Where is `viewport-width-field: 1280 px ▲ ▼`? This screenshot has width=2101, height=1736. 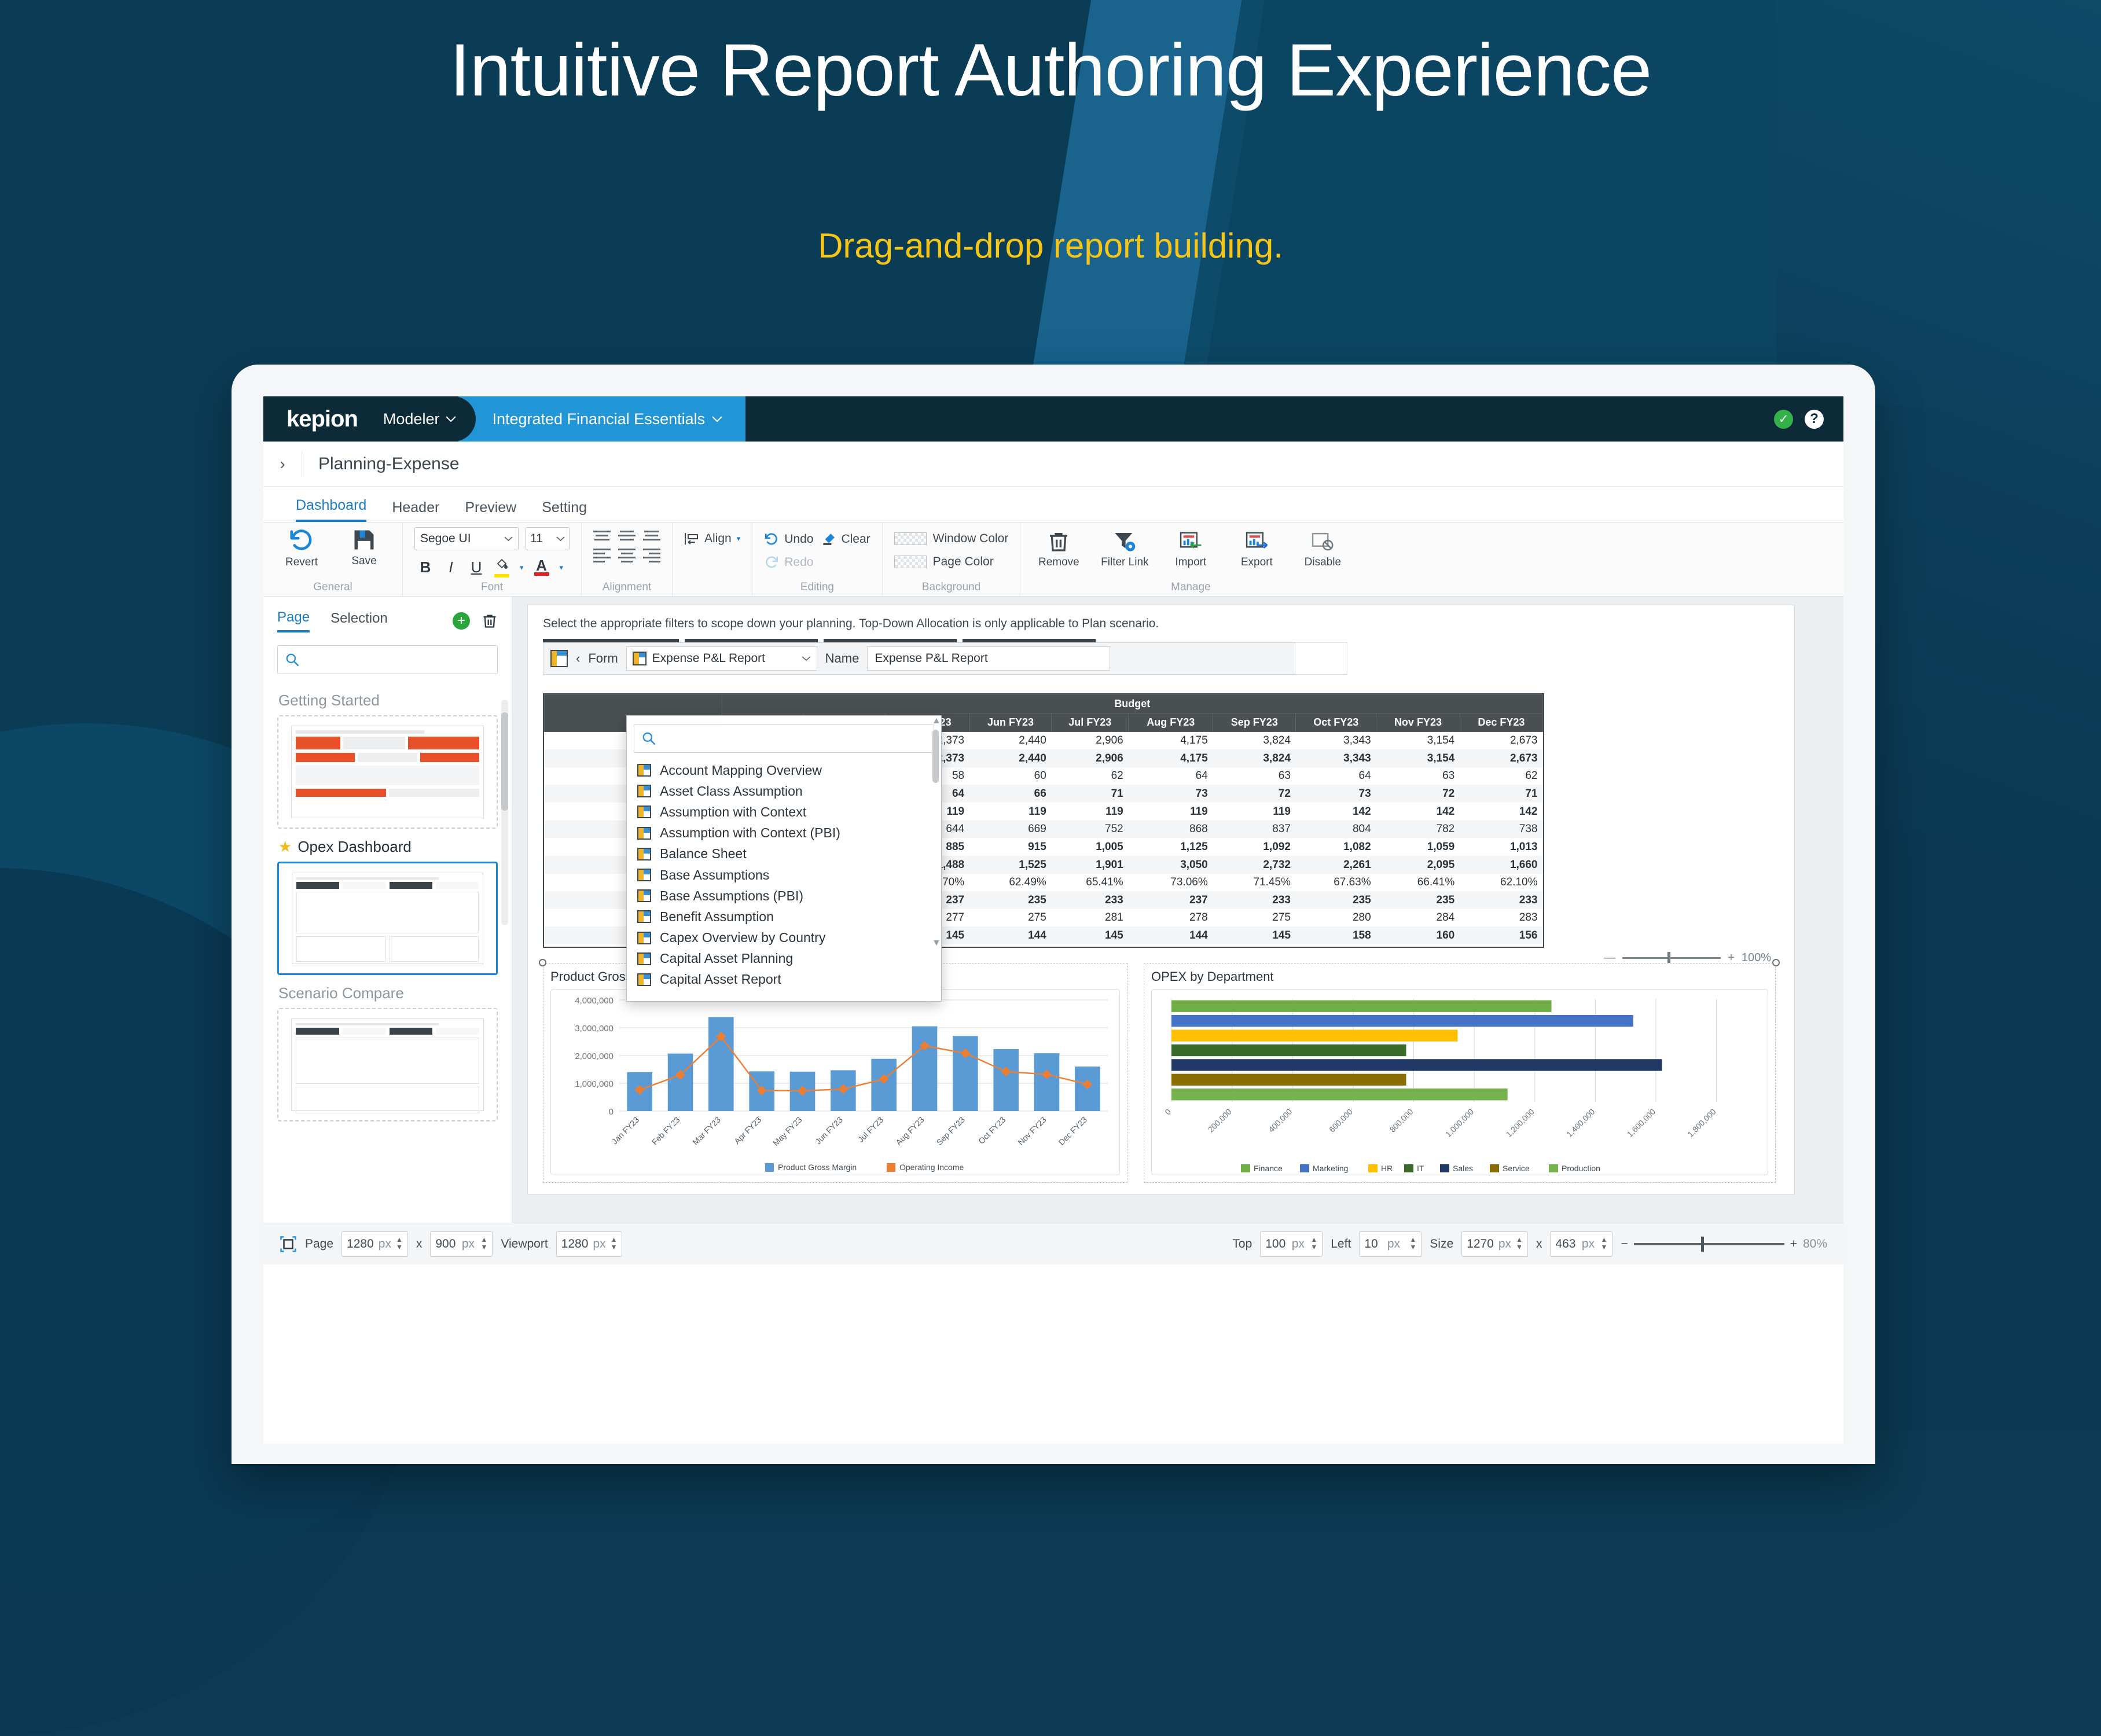 viewport-width-field: 1280 px ▲ ▼ is located at coordinates (589, 1244).